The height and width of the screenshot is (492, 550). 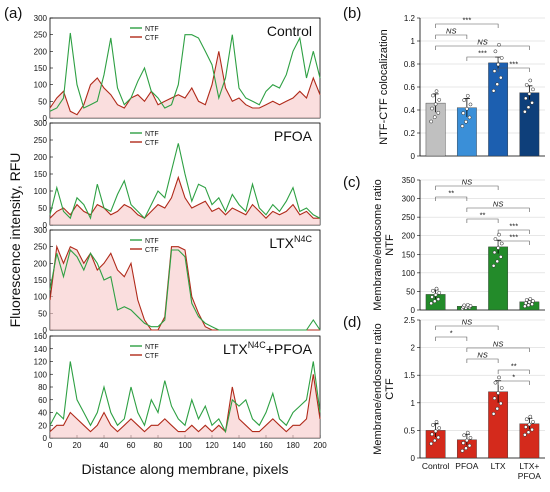 I want to click on panel-title: PFOA, so click(x=293, y=136).